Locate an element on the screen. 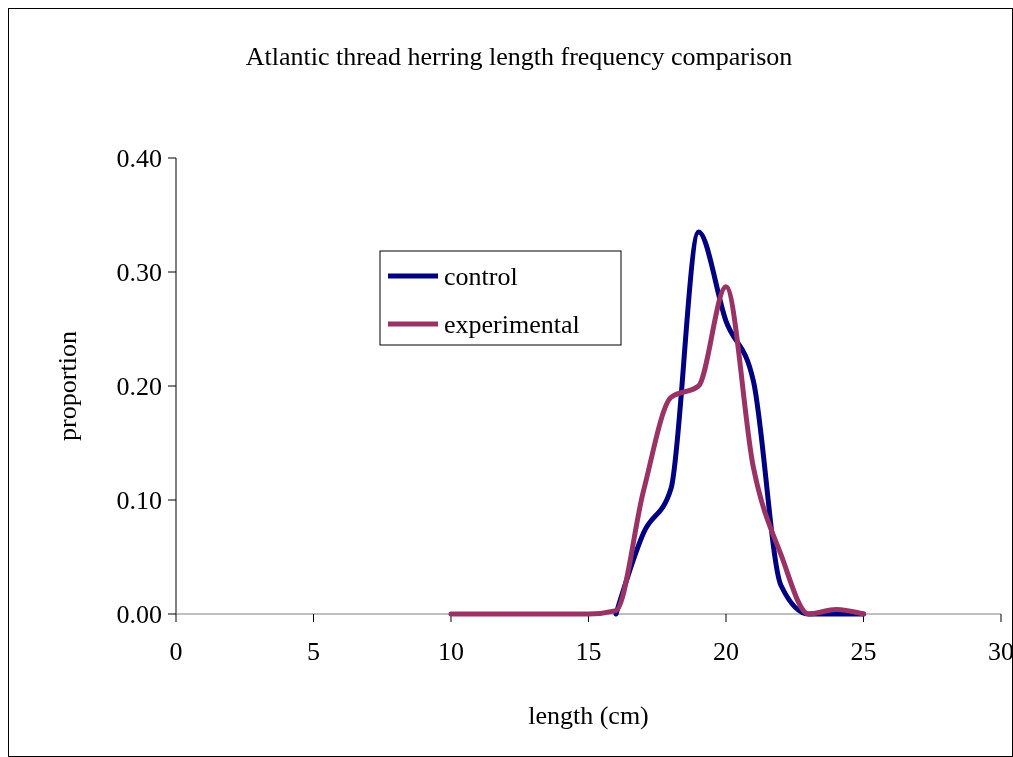 The height and width of the screenshot is (757, 1013). x-tick-label: 5 is located at coordinates (313, 651).